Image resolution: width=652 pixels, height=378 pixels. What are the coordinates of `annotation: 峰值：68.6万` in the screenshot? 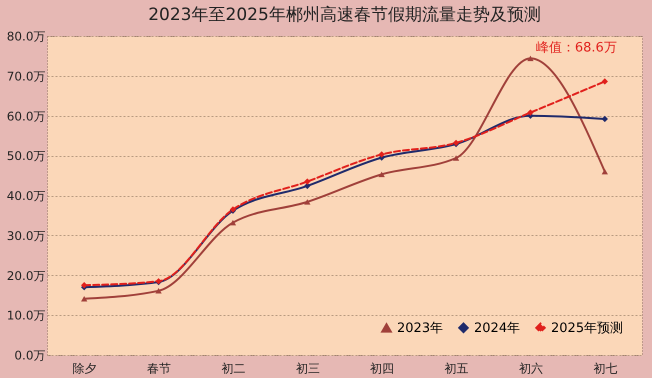 It's located at (576, 48).